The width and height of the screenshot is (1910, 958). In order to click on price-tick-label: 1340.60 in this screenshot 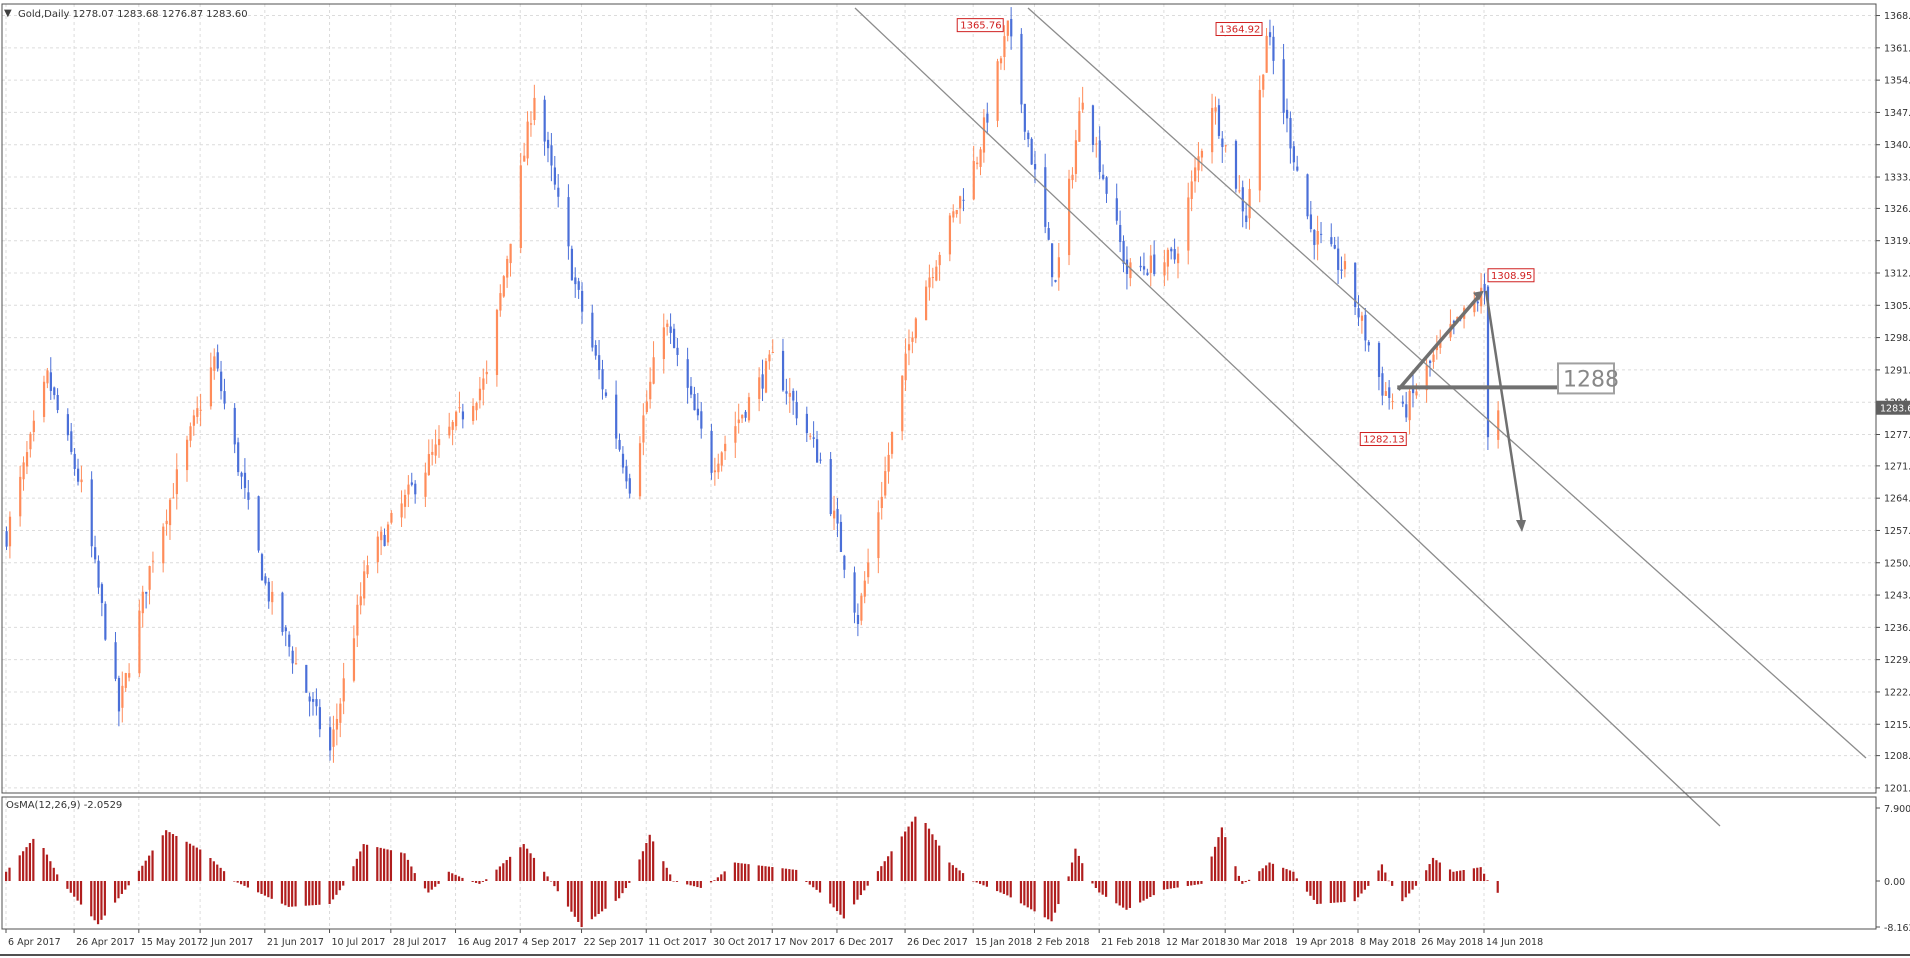, I will do `click(1897, 145)`.